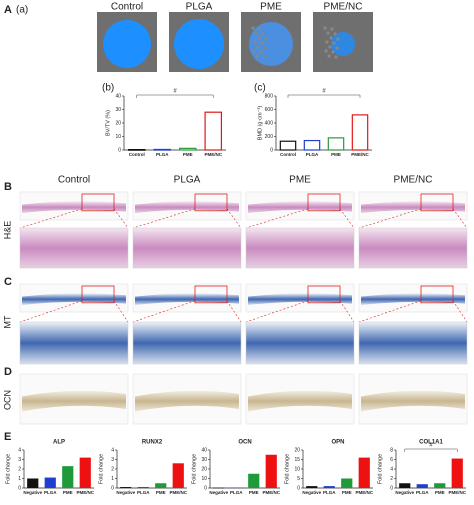 The width and height of the screenshot is (474, 505). I want to click on y-tick-label: 600, so click(269, 110).